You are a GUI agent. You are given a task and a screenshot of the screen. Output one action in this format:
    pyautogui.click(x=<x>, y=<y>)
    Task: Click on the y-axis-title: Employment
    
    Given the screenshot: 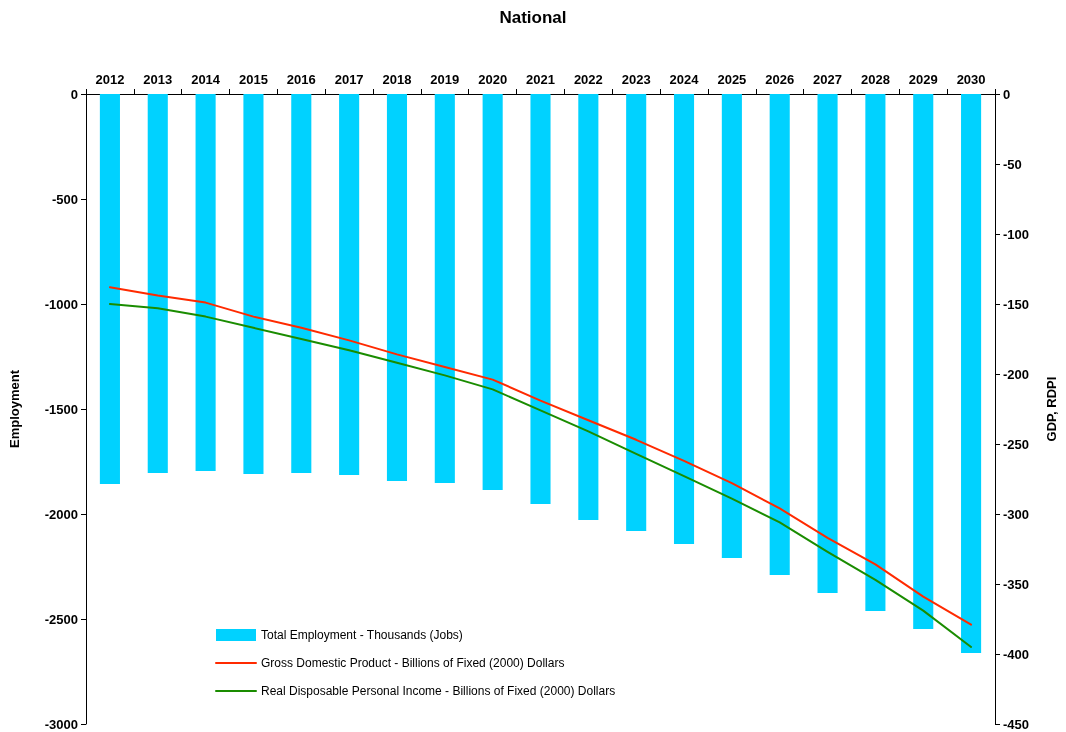 What is the action you would take?
    pyautogui.click(x=14, y=409)
    